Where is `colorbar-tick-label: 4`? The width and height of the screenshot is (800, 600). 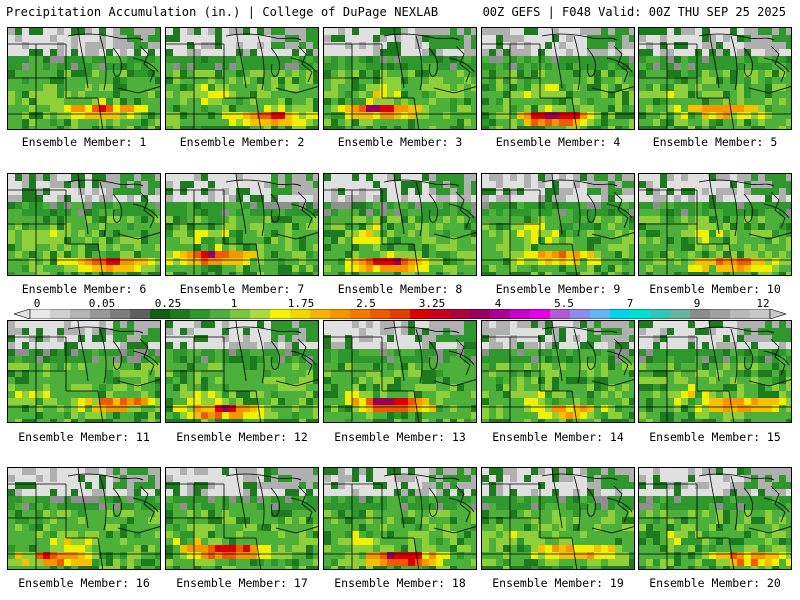
colorbar-tick-label: 4 is located at coordinates (498, 303).